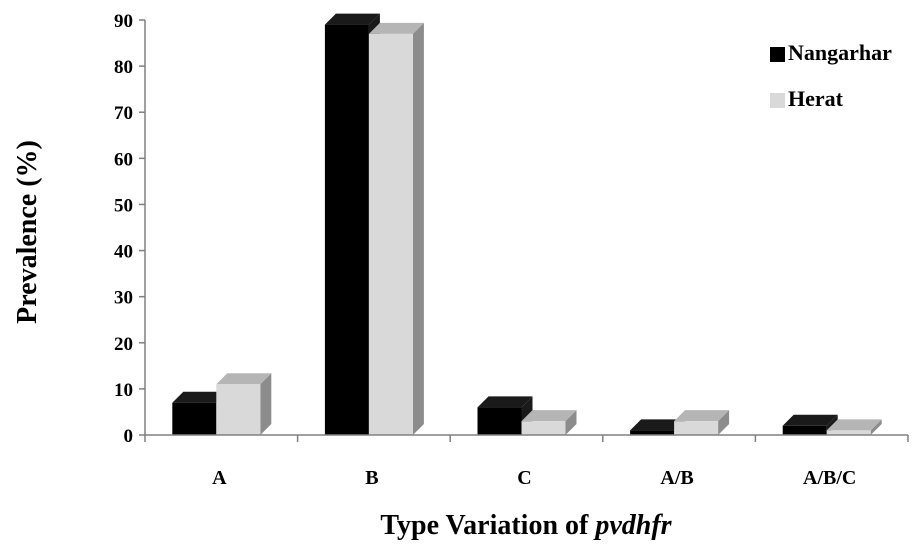  What do you see at coordinates (123, 205) in the screenshot?
I see `y-tick-label: 50` at bounding box center [123, 205].